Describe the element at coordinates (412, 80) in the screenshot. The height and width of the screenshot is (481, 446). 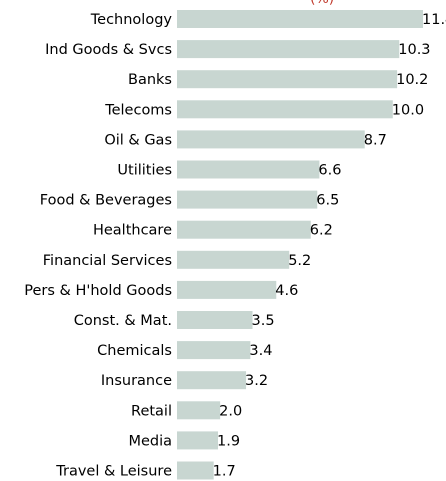
I see `data-label: 10.2` at that location.